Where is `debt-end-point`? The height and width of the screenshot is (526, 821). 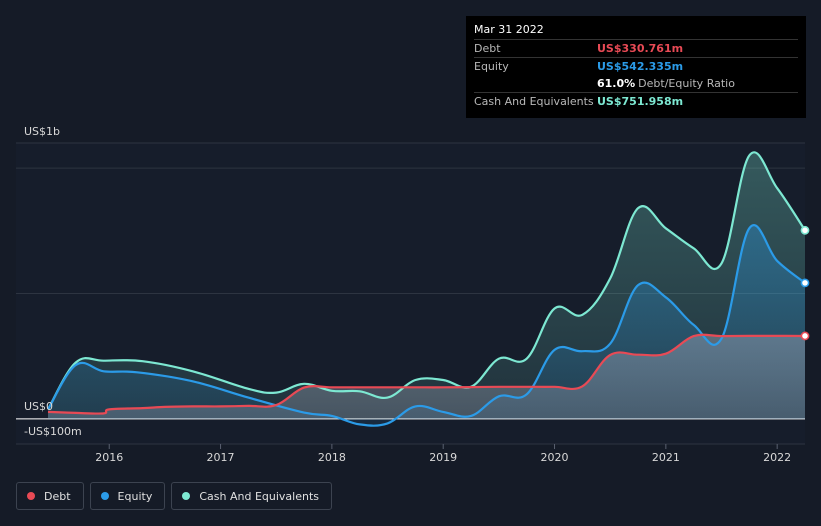 debt-end-point is located at coordinates (805, 336).